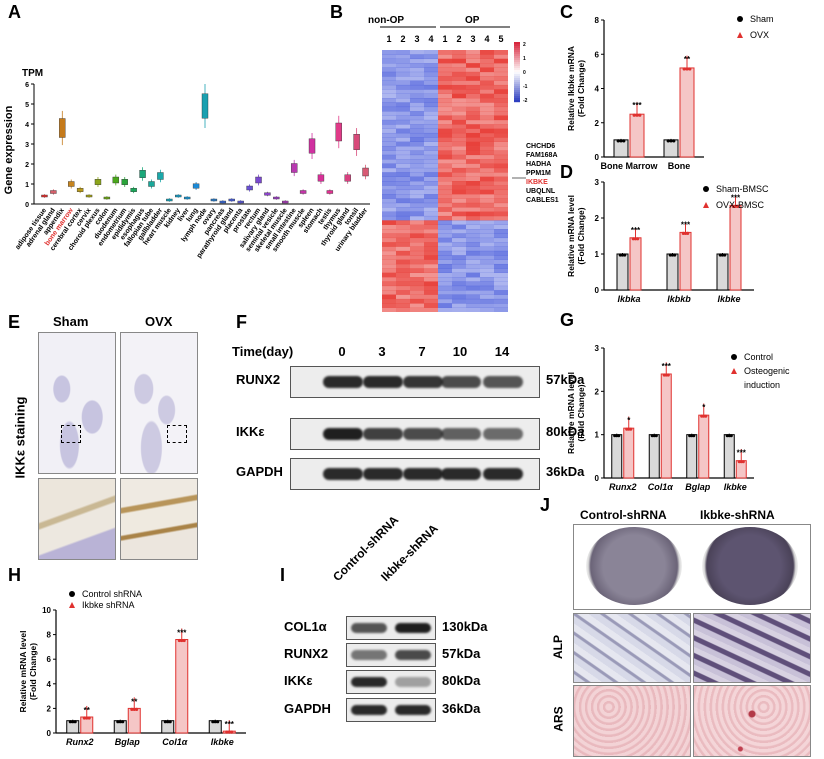 The height and width of the screenshot is (759, 824). I want to click on blot-strip, so click(415, 474).